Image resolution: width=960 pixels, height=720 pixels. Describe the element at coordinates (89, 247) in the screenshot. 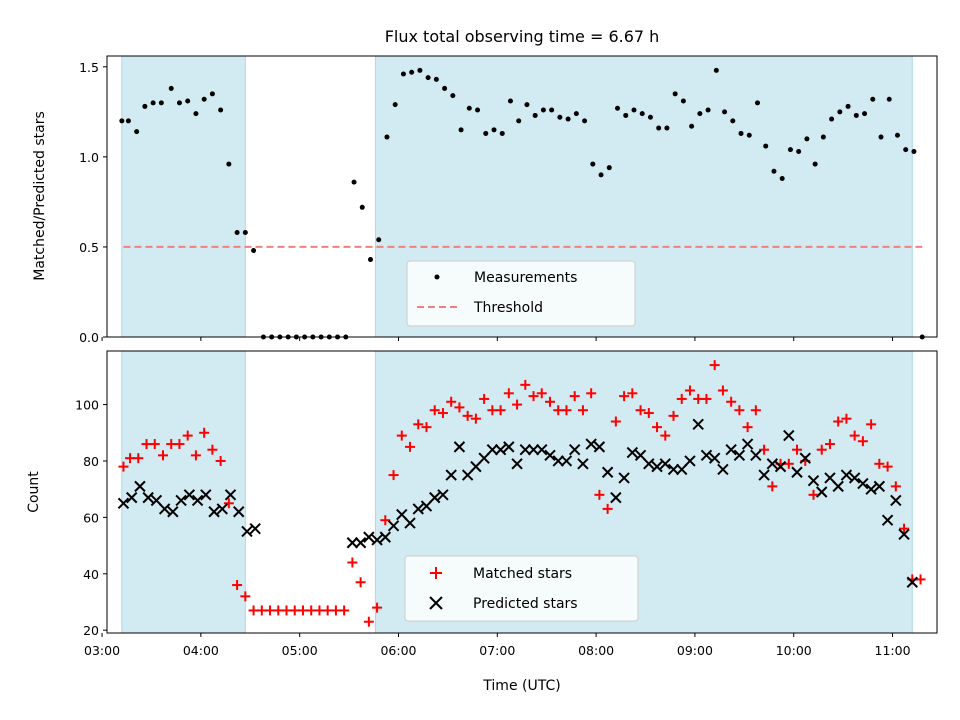

I see `y-tick-label: 0.5` at that location.